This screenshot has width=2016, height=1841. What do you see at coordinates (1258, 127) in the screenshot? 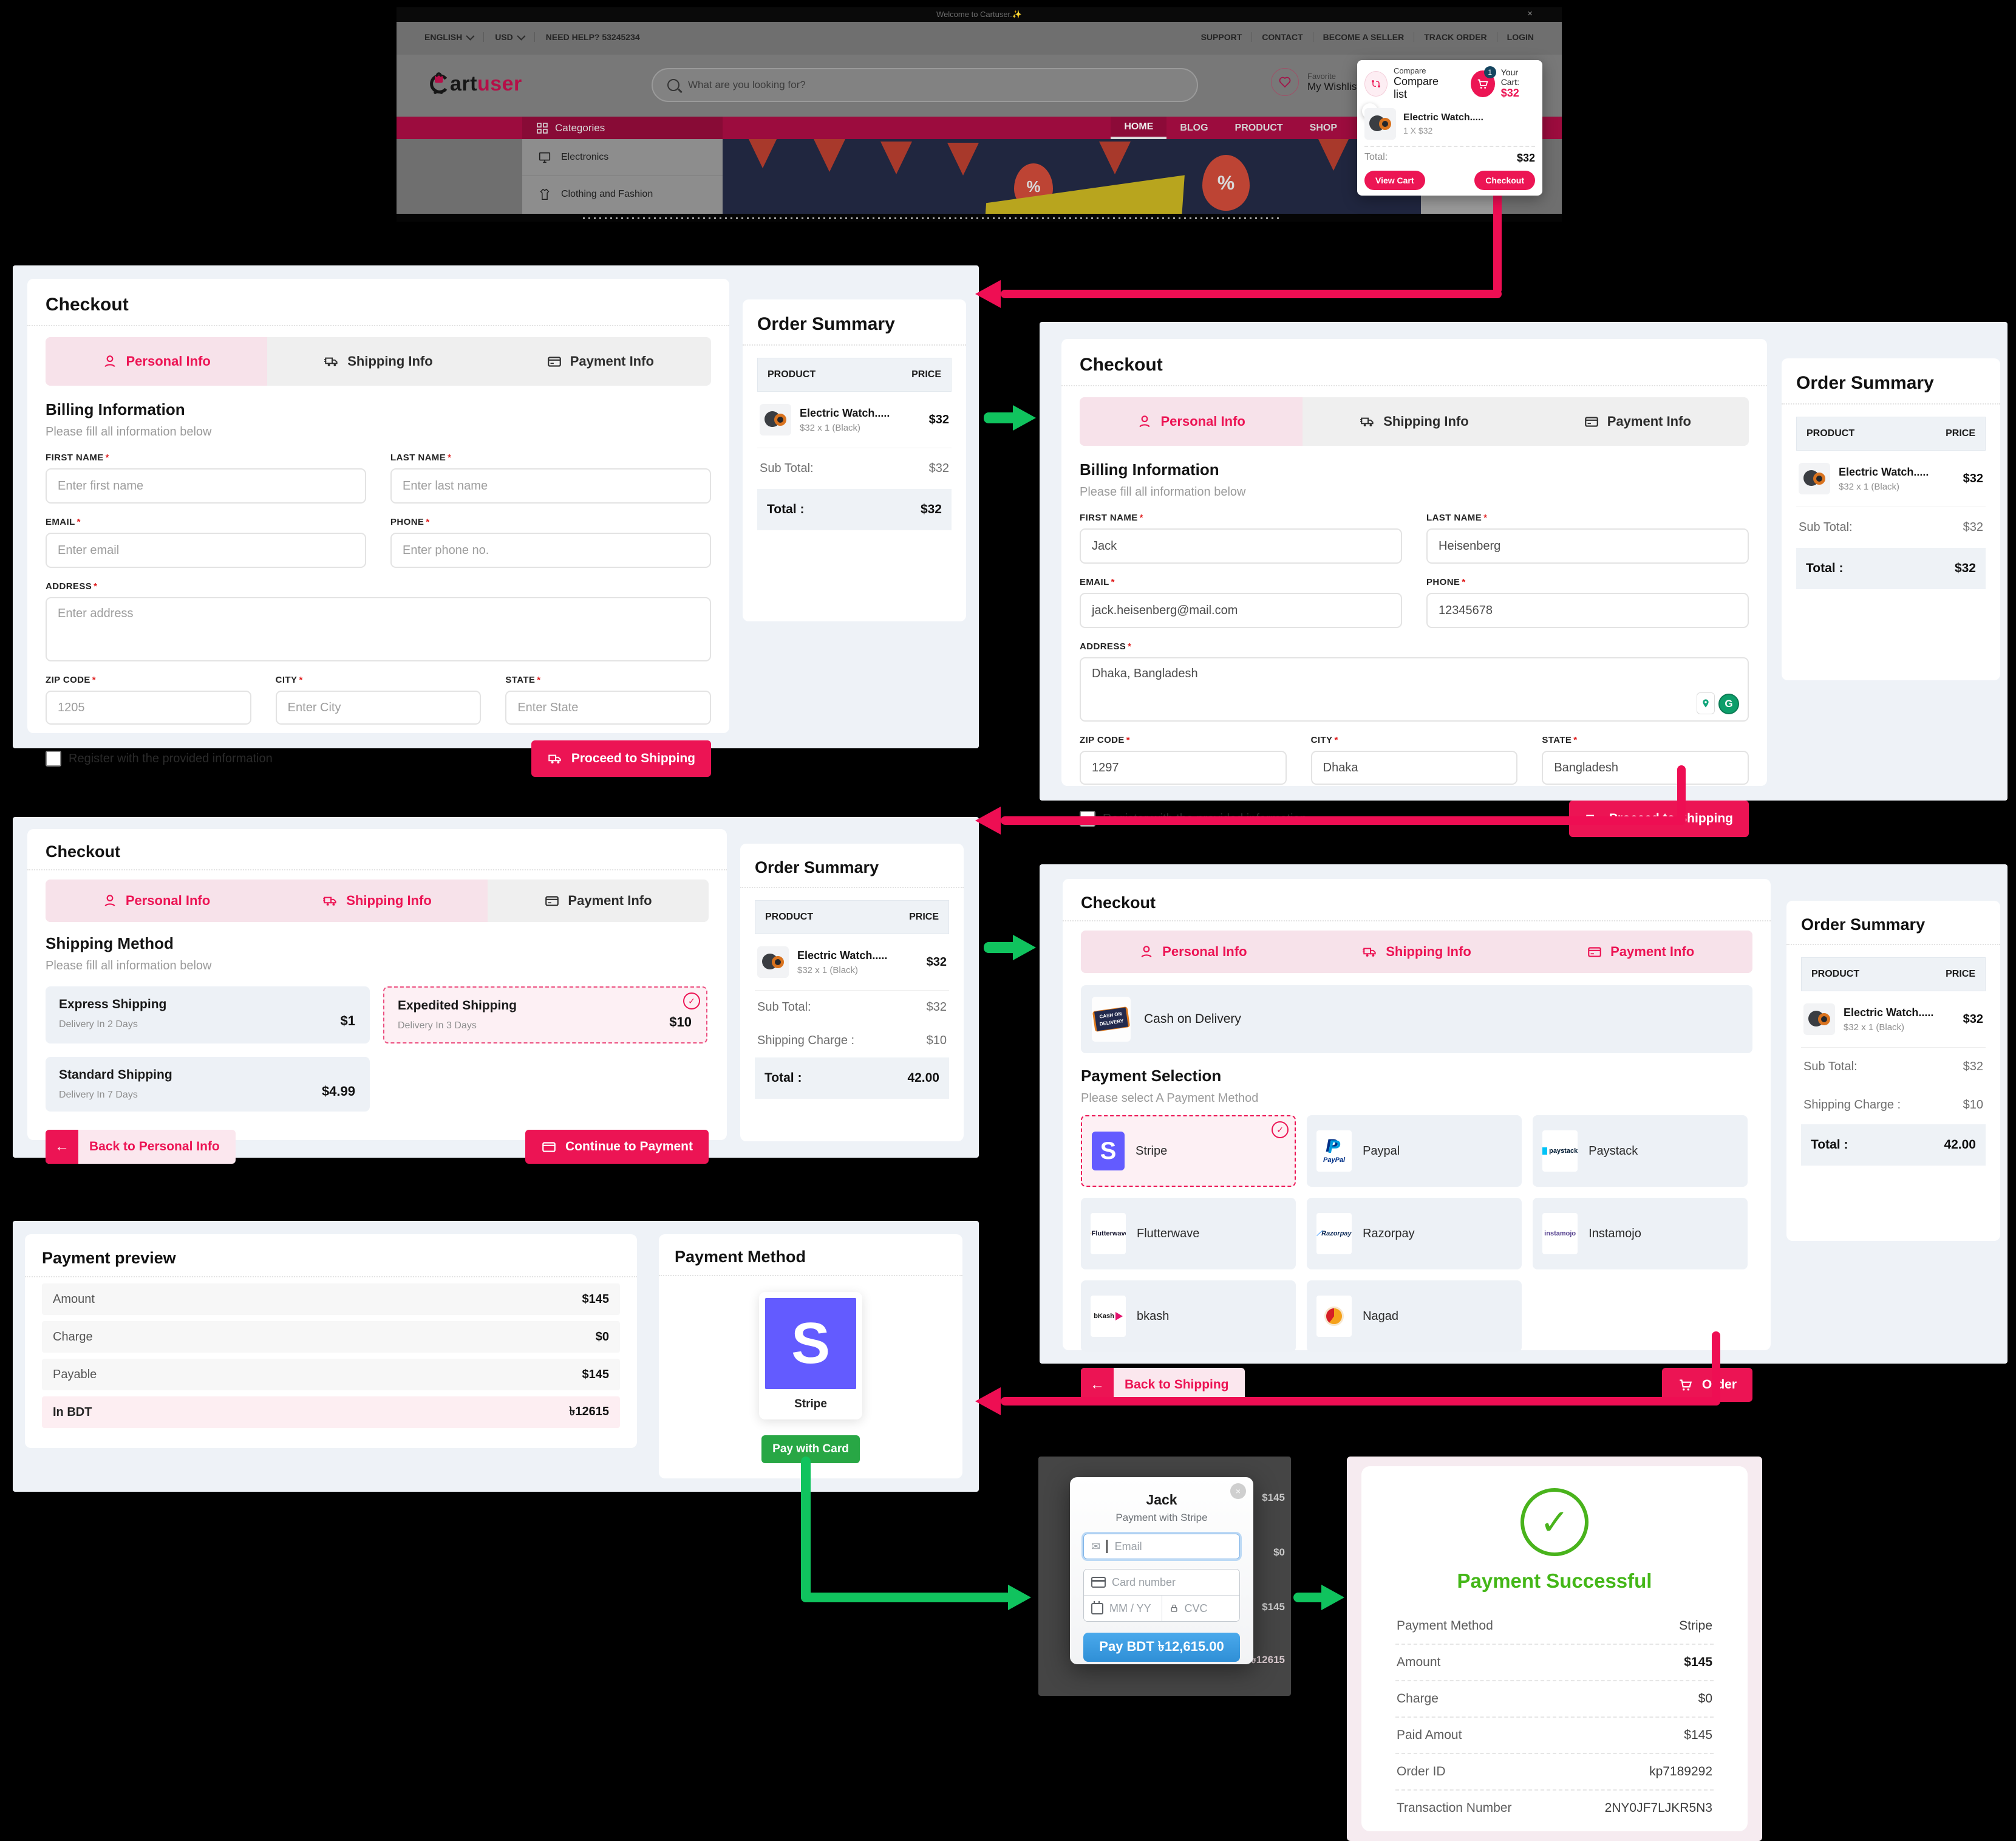
I see `nav-item-product: PRODUCT` at bounding box center [1258, 127].